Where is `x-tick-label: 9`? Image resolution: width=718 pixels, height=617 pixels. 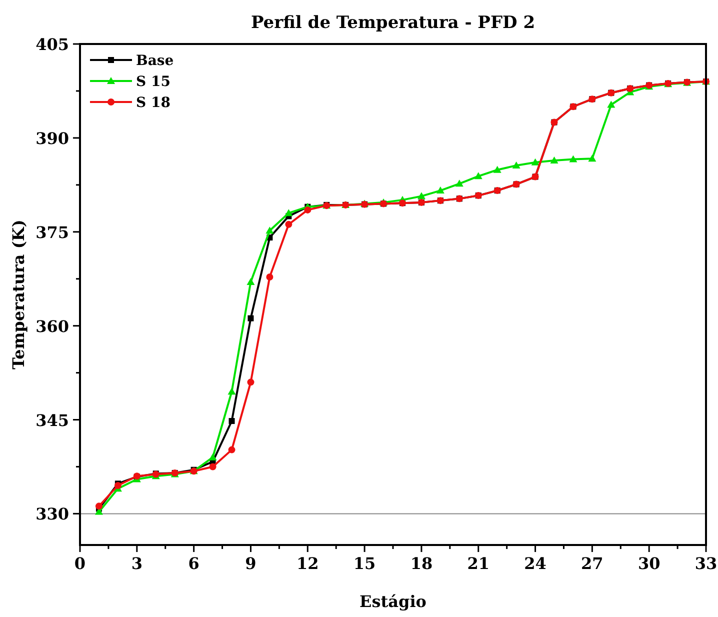
x-tick-label: 9 is located at coordinates (250, 563).